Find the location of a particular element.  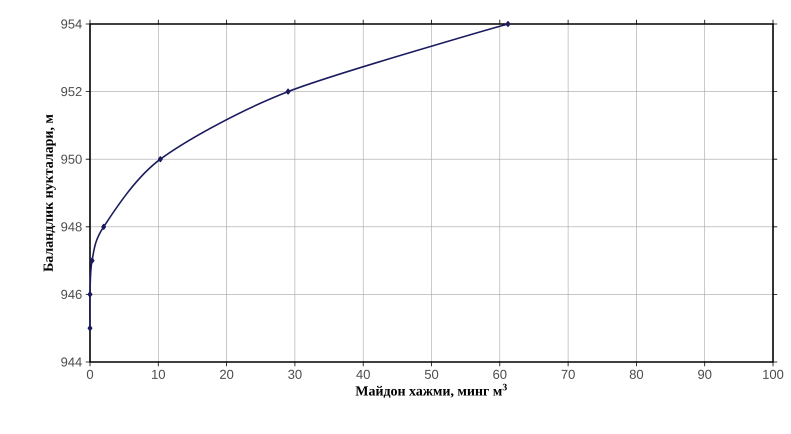

y-tick-label: 954 is located at coordinates (71, 24).